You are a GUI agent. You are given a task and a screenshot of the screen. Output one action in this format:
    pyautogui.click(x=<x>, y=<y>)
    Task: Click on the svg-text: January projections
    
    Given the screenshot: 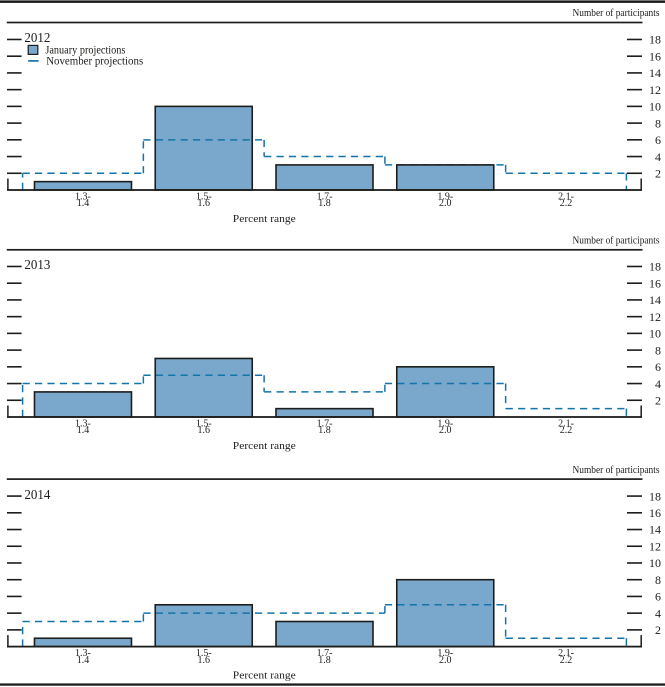 What is the action you would take?
    pyautogui.click(x=85, y=50)
    